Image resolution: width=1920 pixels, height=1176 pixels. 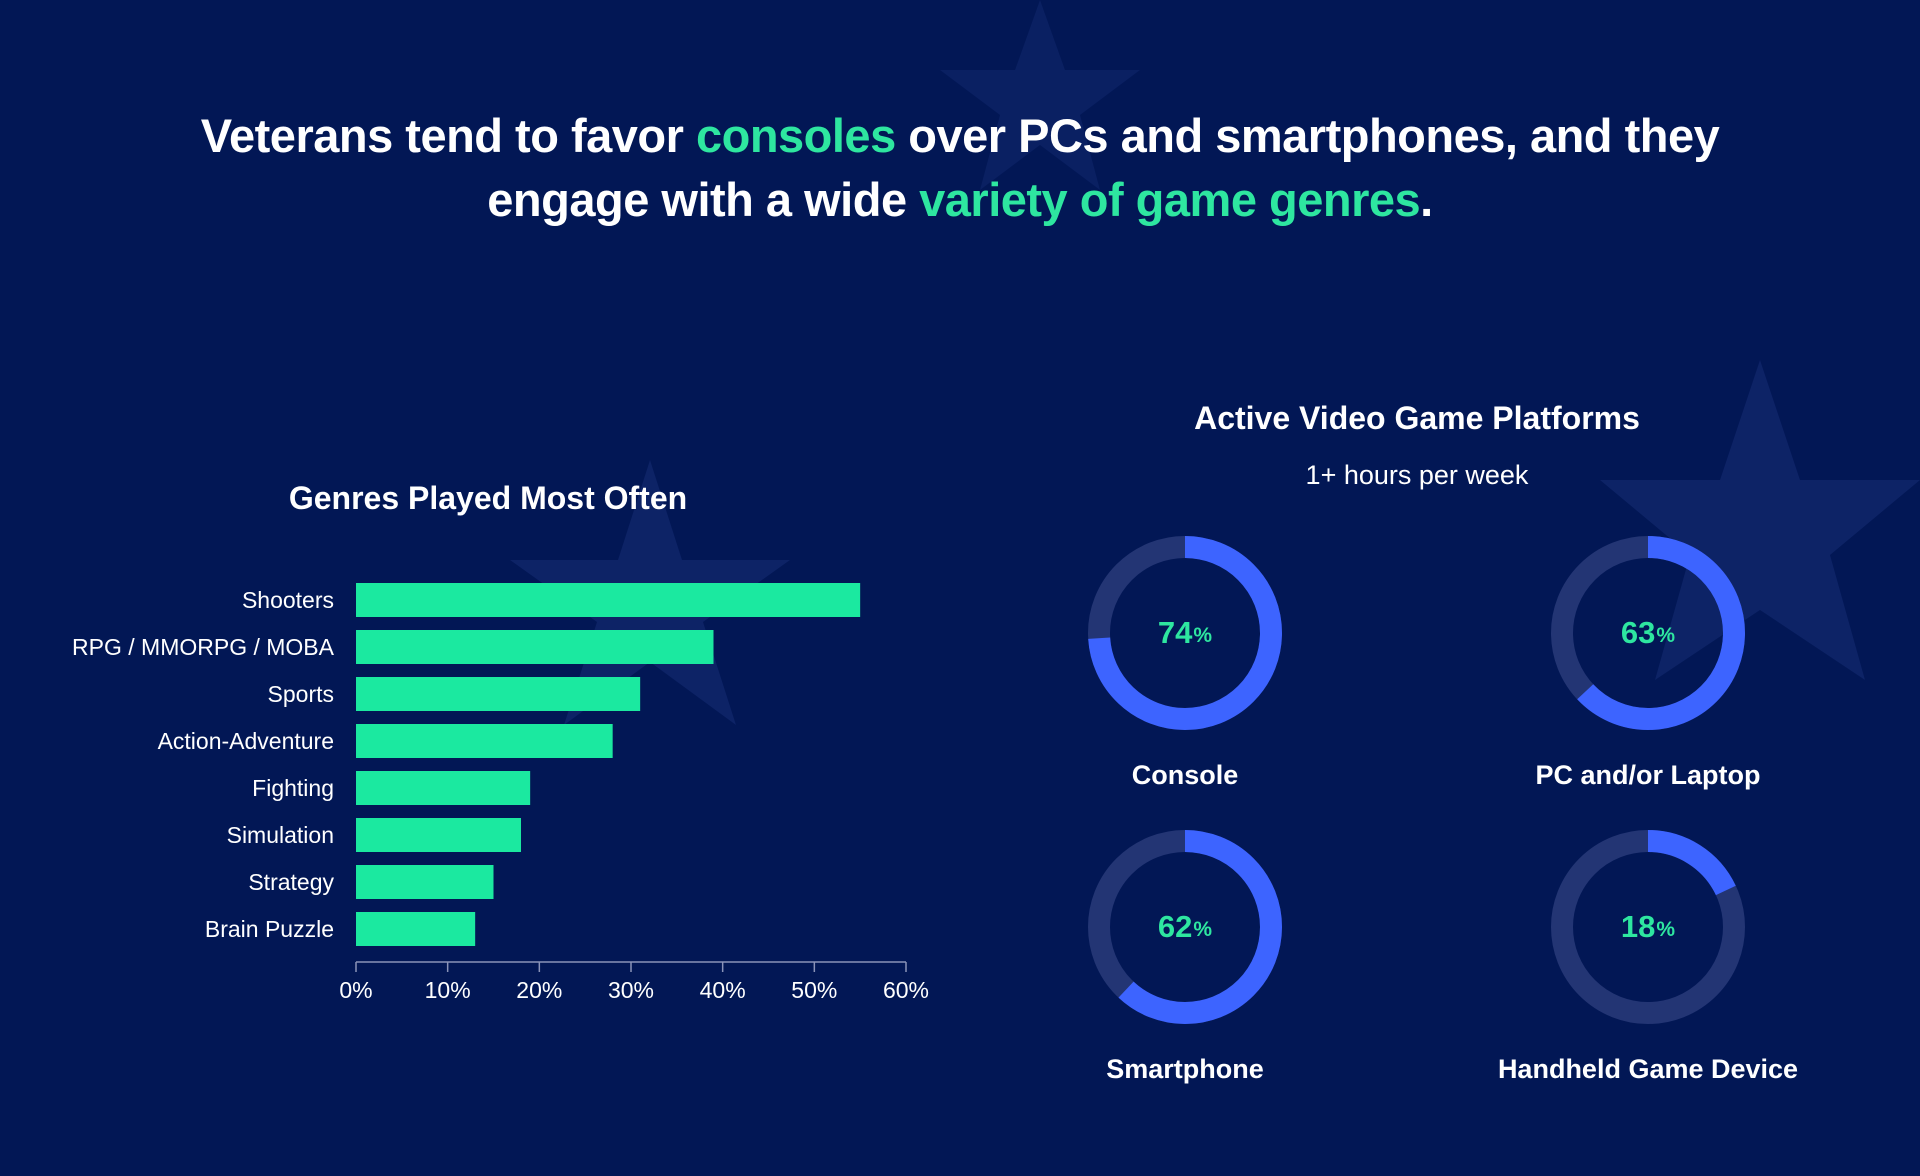 What do you see at coordinates (1417, 475) in the screenshot?
I see `platforms-subtitle: 1+ hours per week` at bounding box center [1417, 475].